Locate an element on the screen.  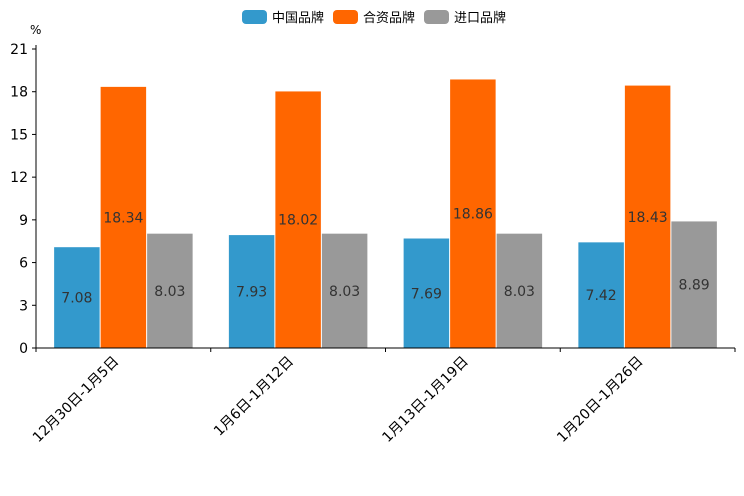
y-axis-unit-label: % is located at coordinates (35, 30).